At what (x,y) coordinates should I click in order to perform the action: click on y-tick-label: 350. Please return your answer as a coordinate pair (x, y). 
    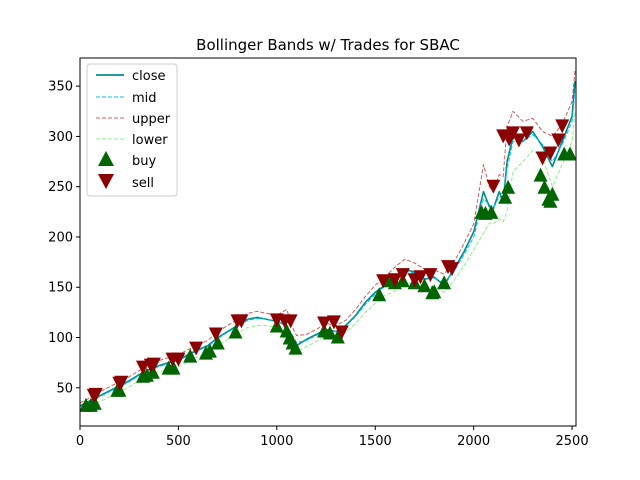
    Looking at the image, I should click on (60, 87).